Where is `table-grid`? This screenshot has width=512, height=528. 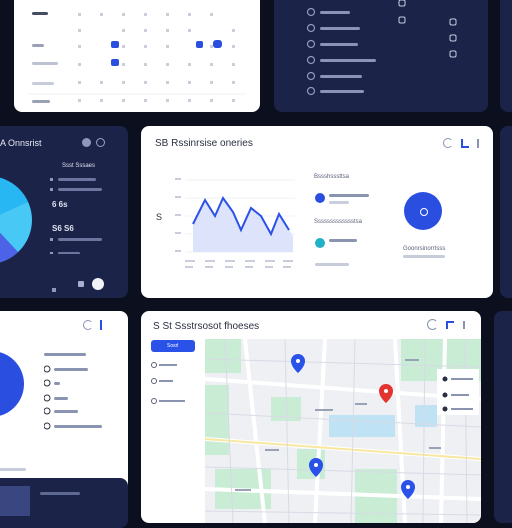
table-grid is located at coordinates (137, 57).